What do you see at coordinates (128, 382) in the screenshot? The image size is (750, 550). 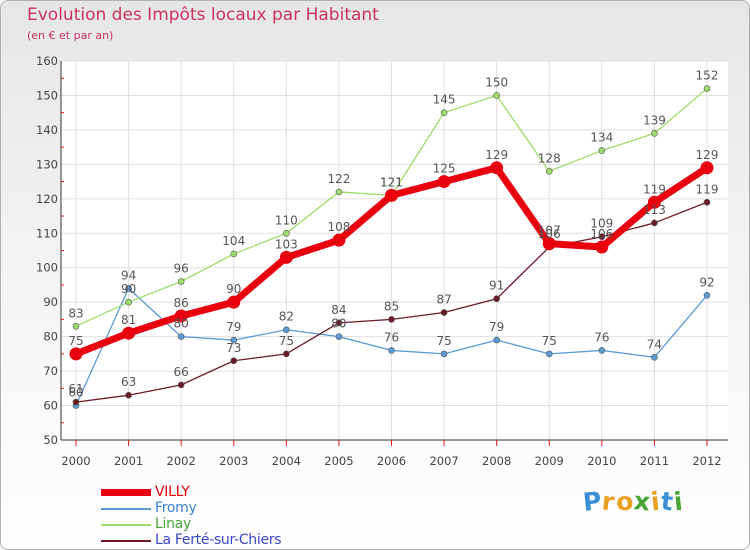 I see `data-label: 63` at bounding box center [128, 382].